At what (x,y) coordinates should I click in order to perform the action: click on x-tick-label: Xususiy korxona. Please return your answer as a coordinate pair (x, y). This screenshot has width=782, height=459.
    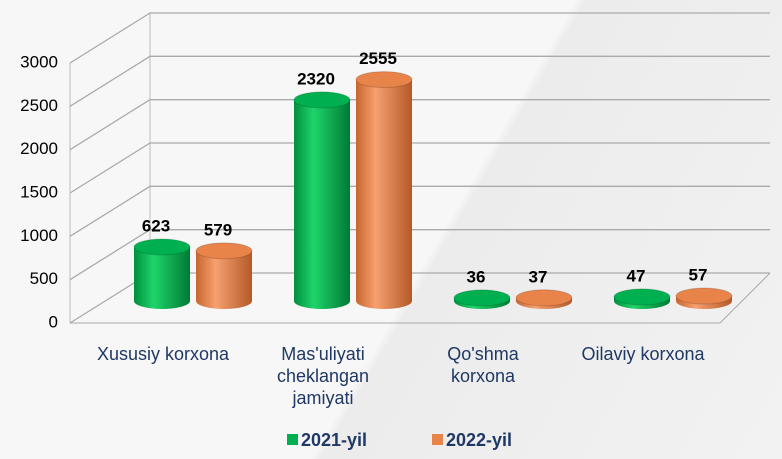
    Looking at the image, I should click on (163, 354).